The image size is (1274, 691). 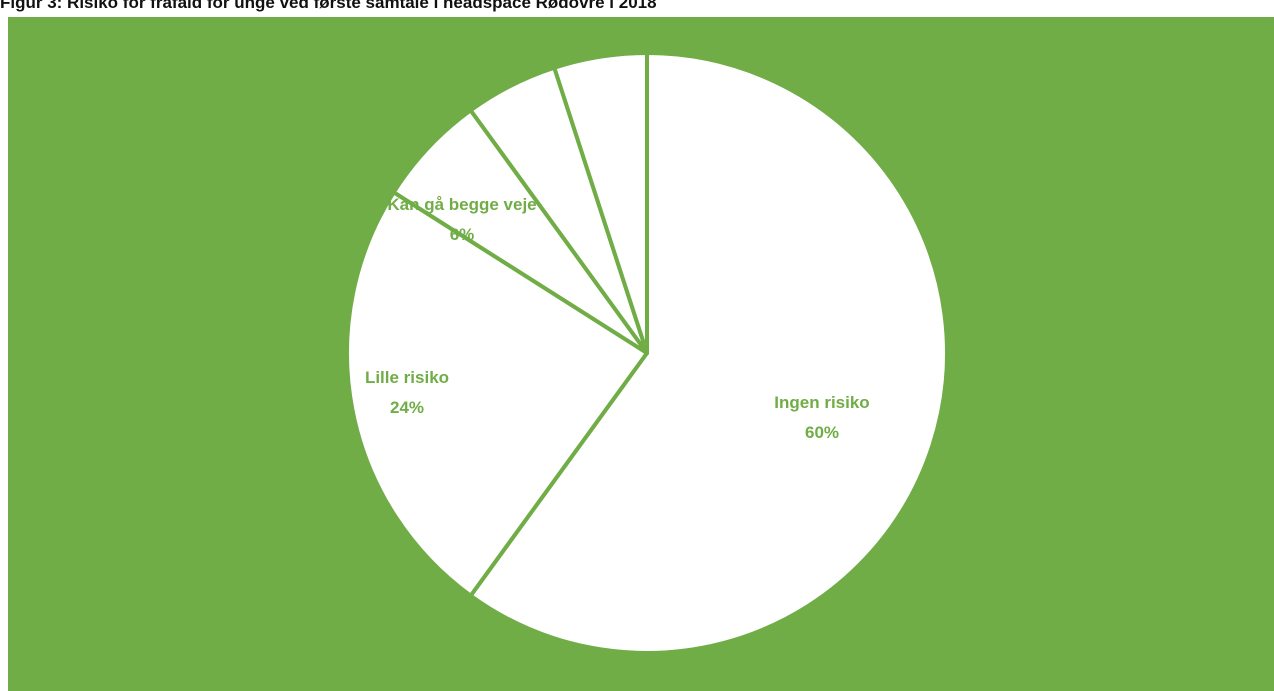 I want to click on slice-label-1: Lille risiko, so click(x=407, y=377).